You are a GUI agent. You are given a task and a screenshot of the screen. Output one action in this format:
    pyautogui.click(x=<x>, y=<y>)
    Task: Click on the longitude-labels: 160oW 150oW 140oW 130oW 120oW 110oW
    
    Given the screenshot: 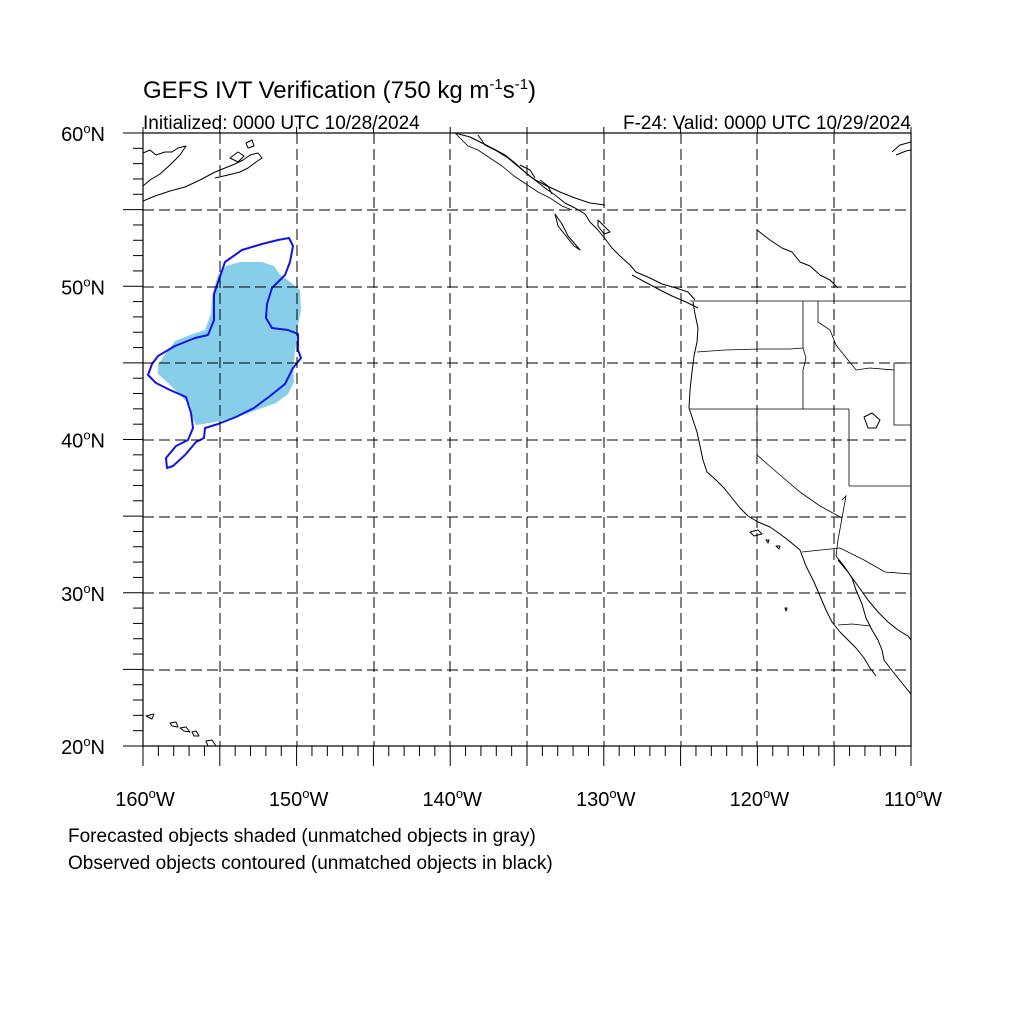 What is the action you would take?
    pyautogui.click(x=528, y=798)
    